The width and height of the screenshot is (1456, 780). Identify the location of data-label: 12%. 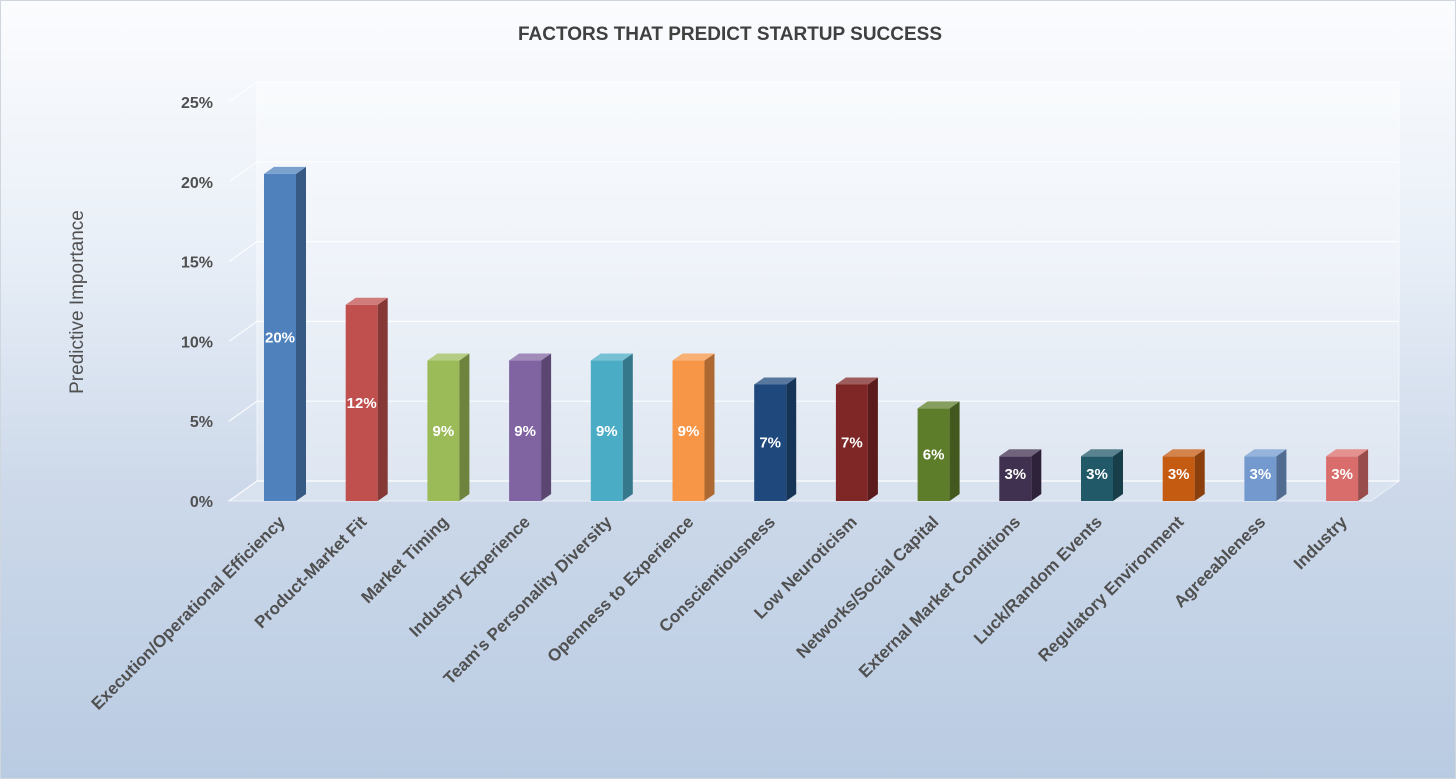
(362, 403).